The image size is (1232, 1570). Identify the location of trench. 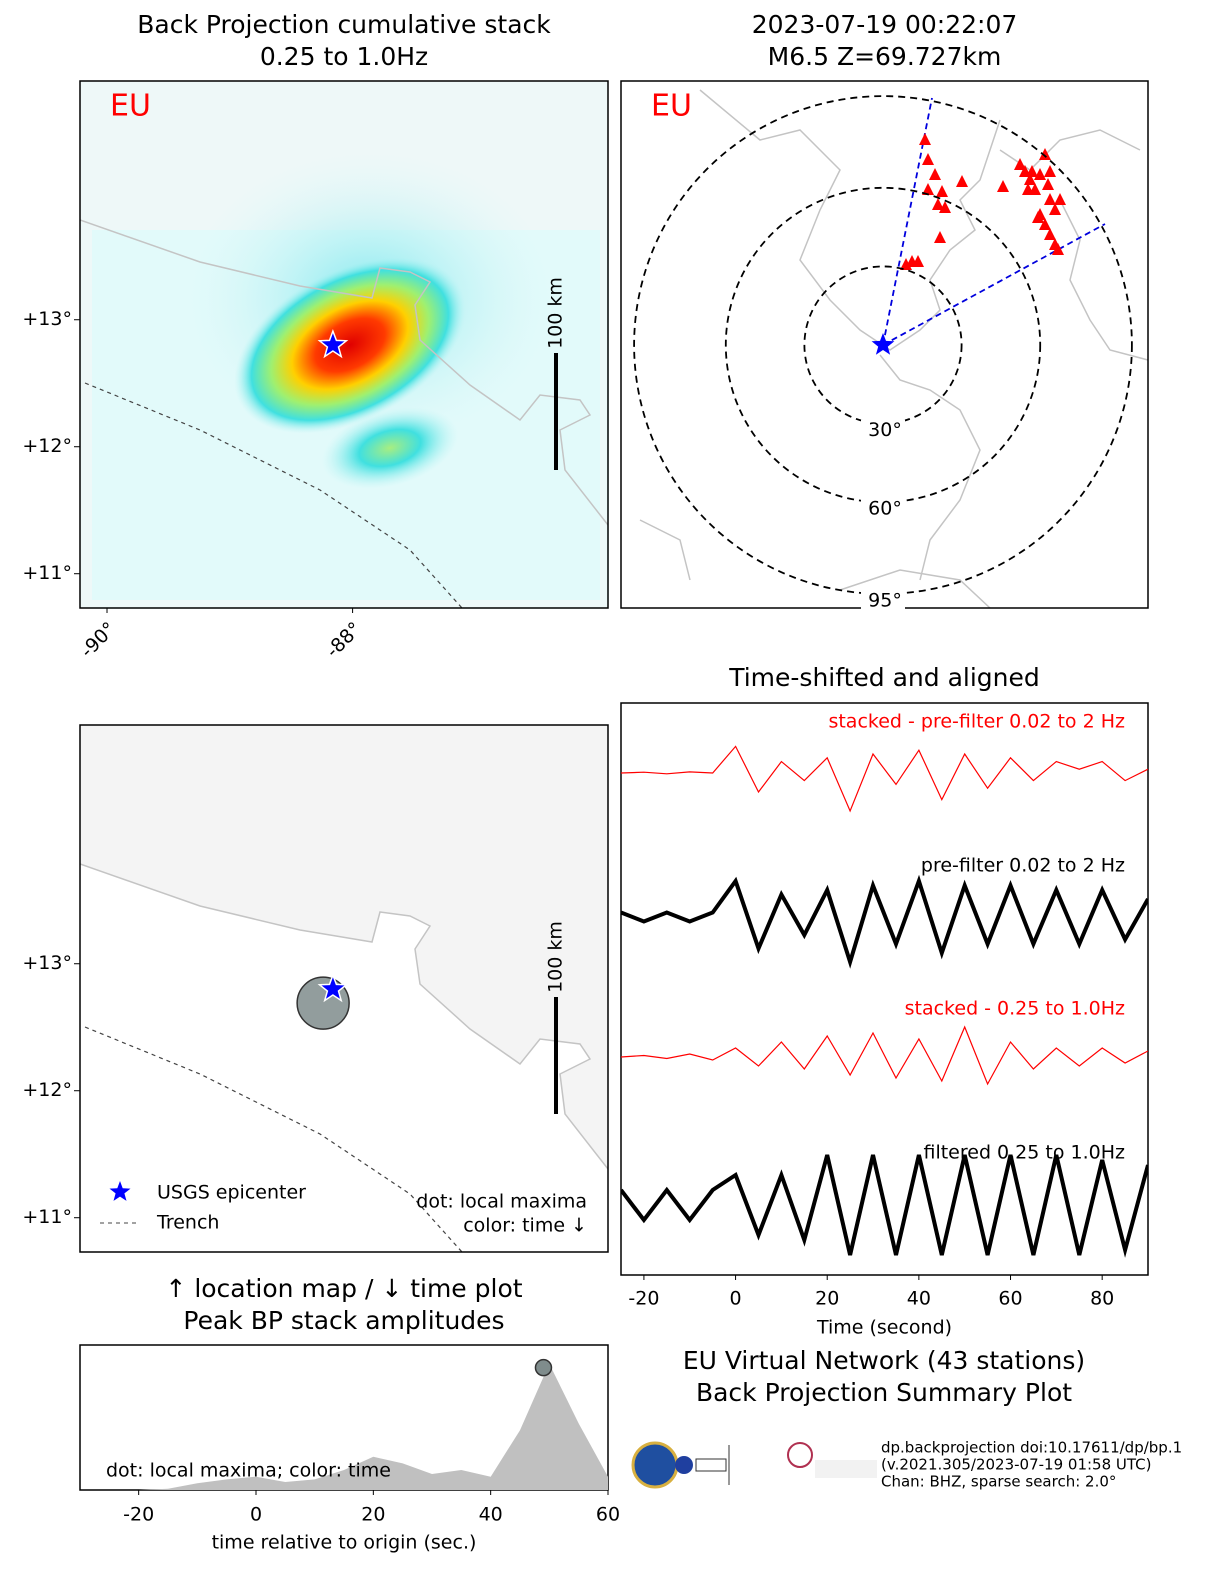
(273, 1139).